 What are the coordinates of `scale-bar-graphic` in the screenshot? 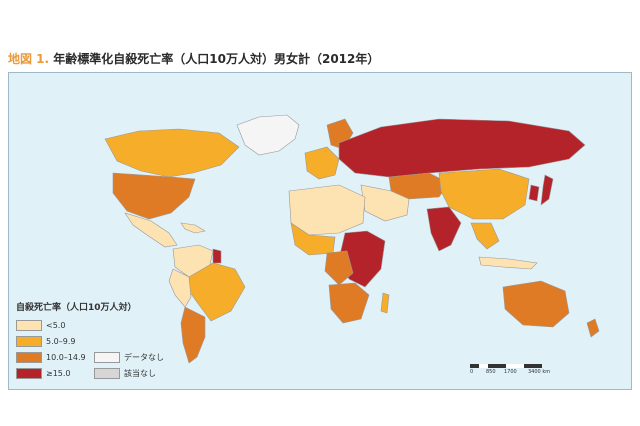 It's located at (506, 366).